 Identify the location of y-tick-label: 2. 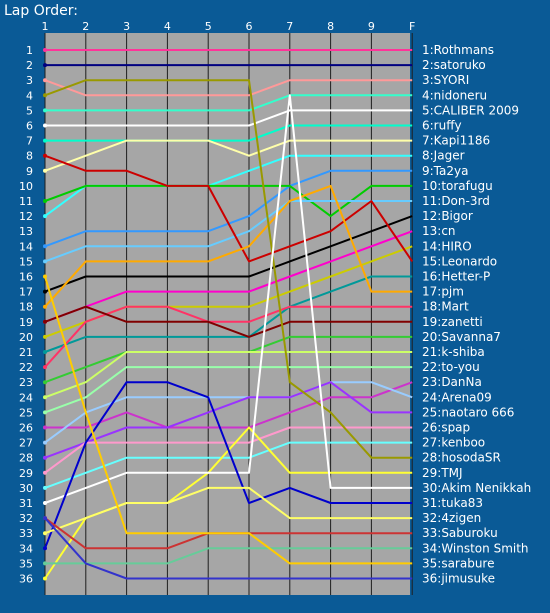
(29, 65).